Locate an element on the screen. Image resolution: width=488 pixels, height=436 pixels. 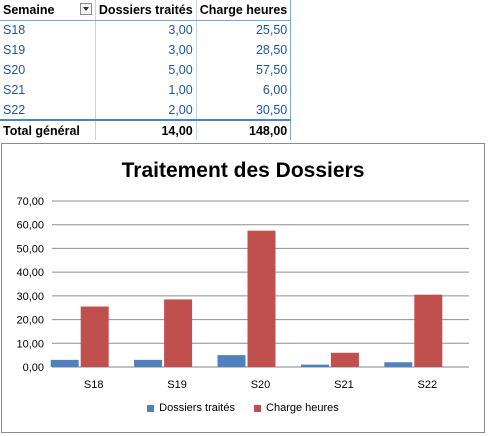
x-tick-label: S20 is located at coordinates (261, 385).